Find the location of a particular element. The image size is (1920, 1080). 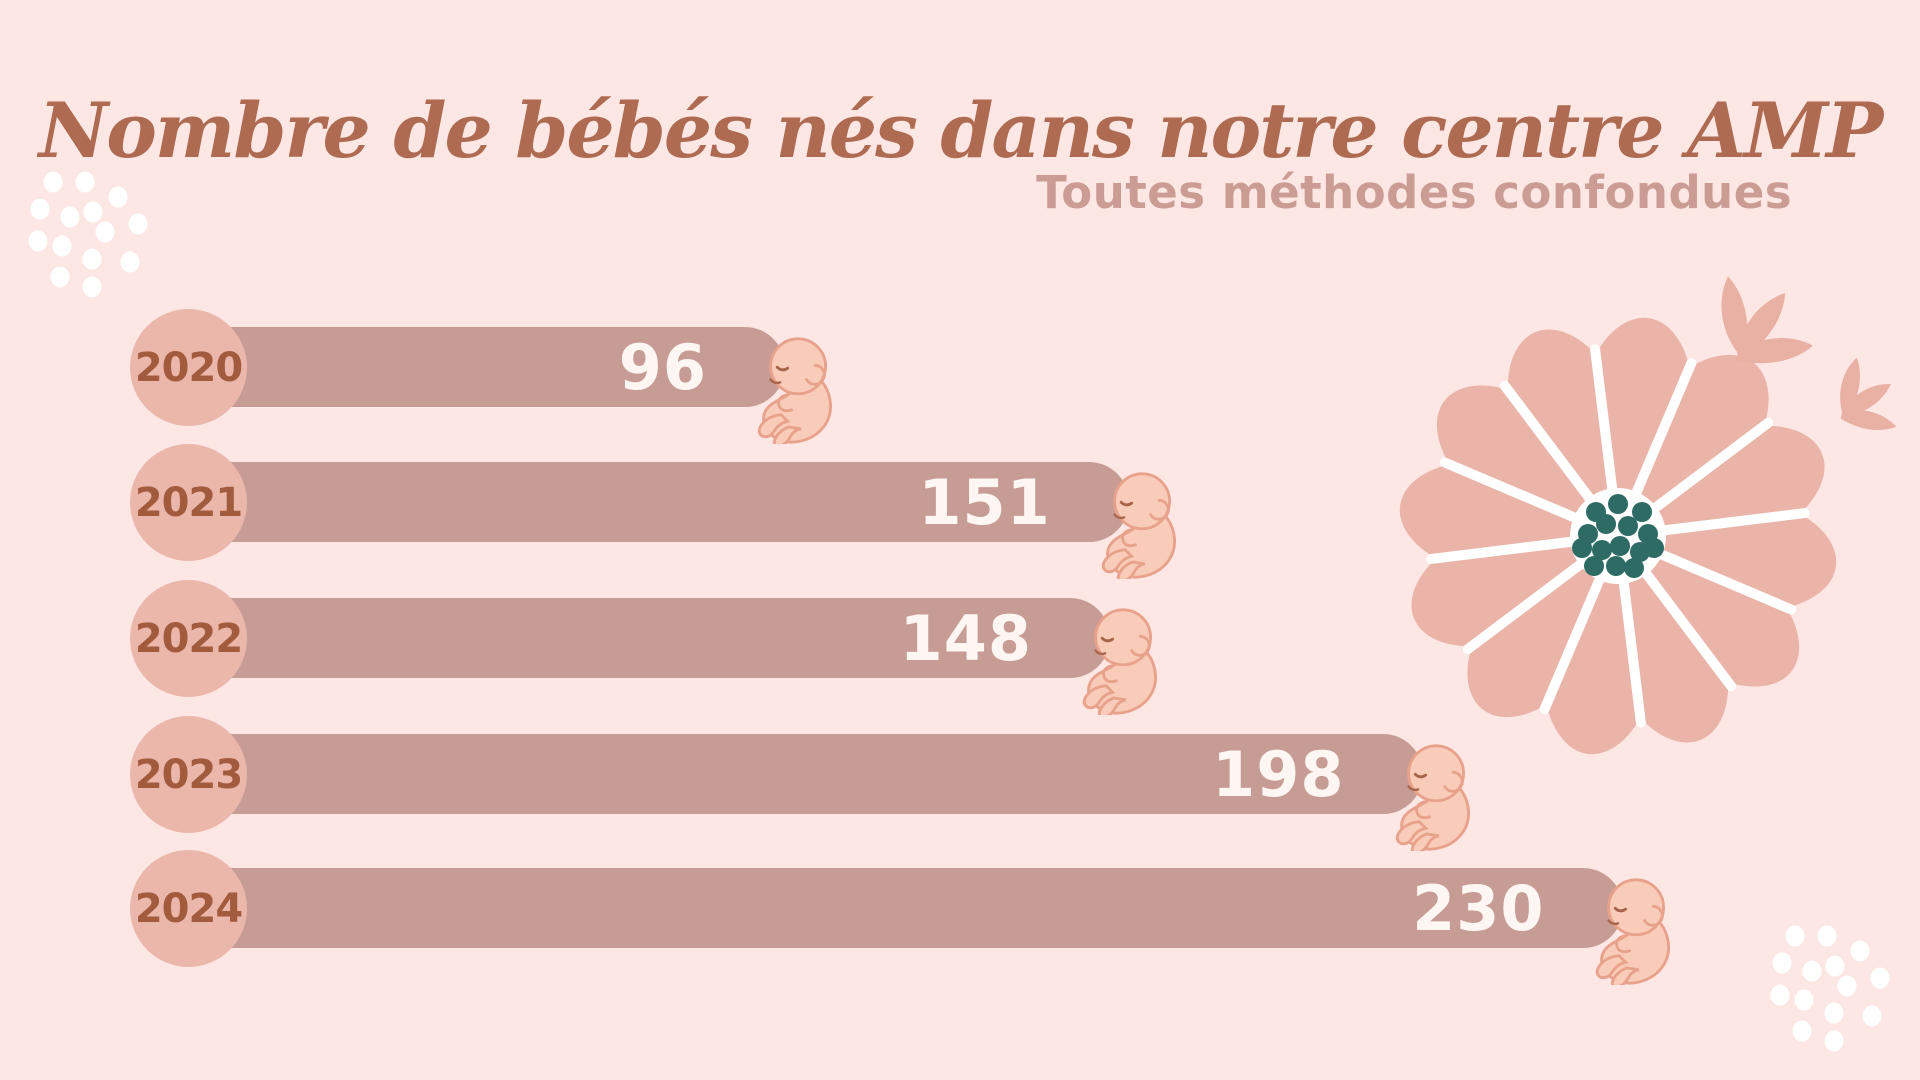

chart-row: 151 2021 is located at coordinates (960, 513).